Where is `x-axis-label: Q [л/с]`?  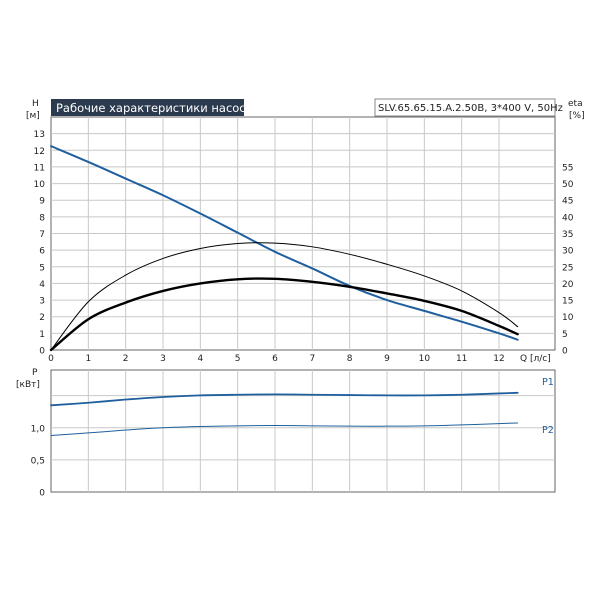
x-axis-label: Q [л/с] is located at coordinates (535, 359).